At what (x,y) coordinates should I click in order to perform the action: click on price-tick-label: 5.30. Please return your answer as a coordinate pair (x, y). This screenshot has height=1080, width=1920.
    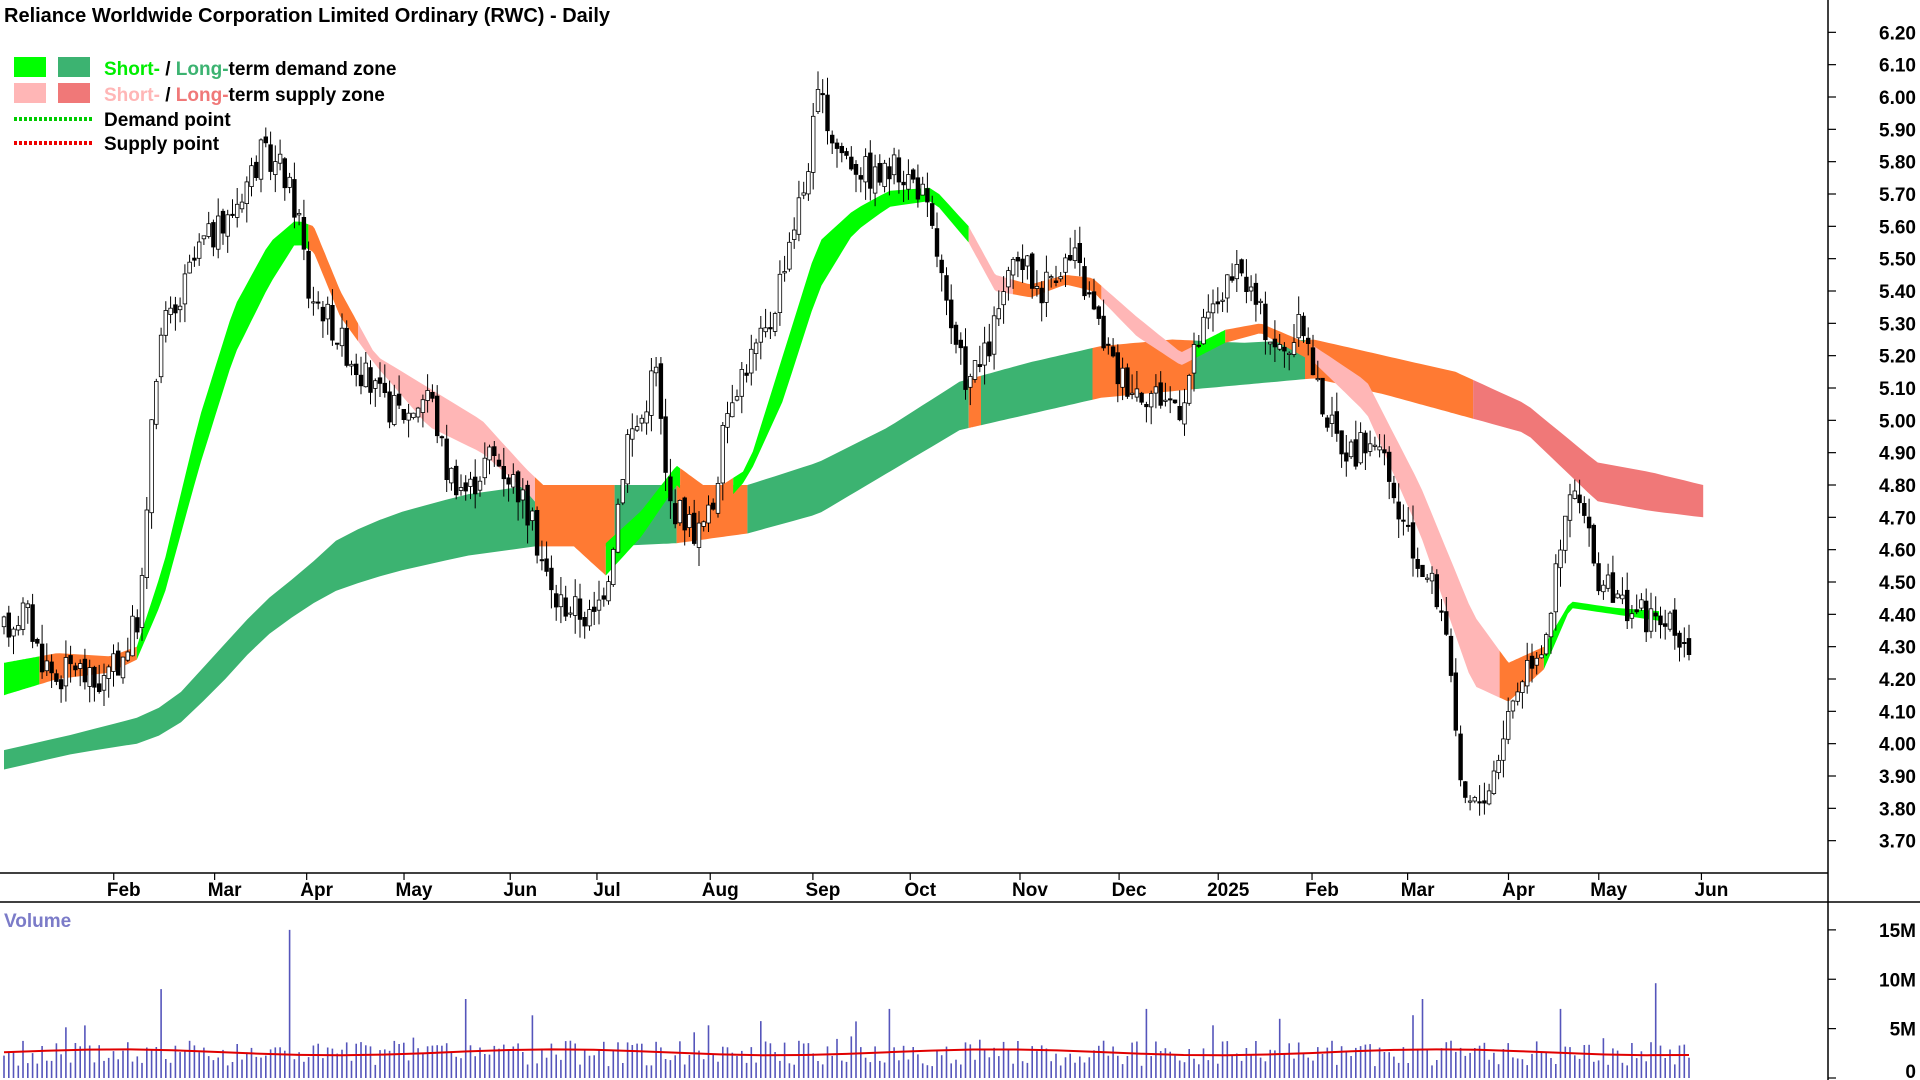
    Looking at the image, I should click on (1897, 324).